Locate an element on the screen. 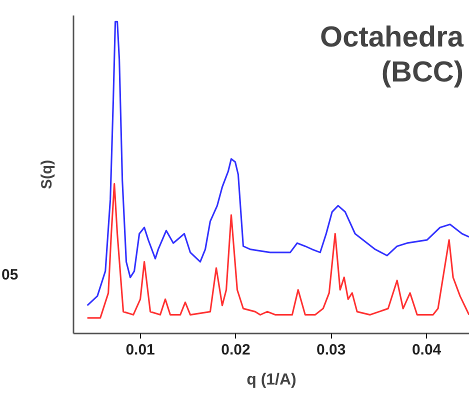 The width and height of the screenshot is (469, 418). x-tick-label: 0.03 is located at coordinates (331, 350).